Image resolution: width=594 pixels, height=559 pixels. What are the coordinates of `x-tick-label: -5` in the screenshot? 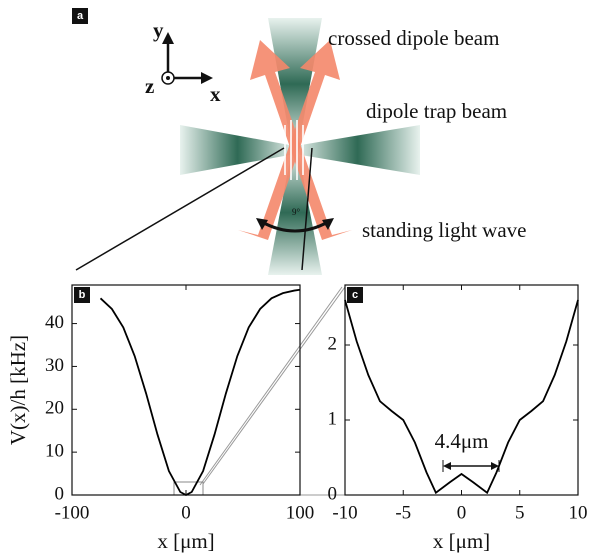 It's located at (403, 512).